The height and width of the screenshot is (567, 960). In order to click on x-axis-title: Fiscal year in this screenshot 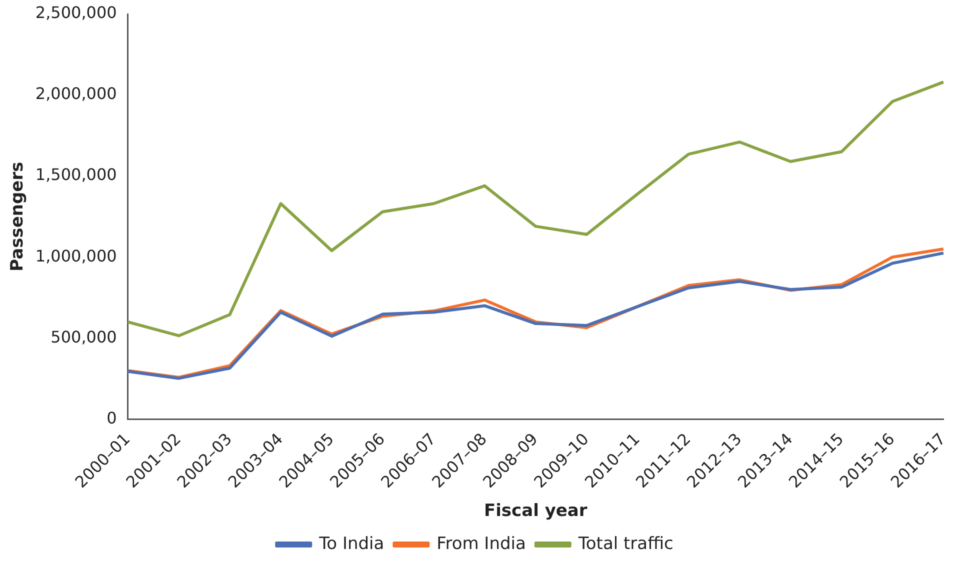, I will do `click(536, 511)`.